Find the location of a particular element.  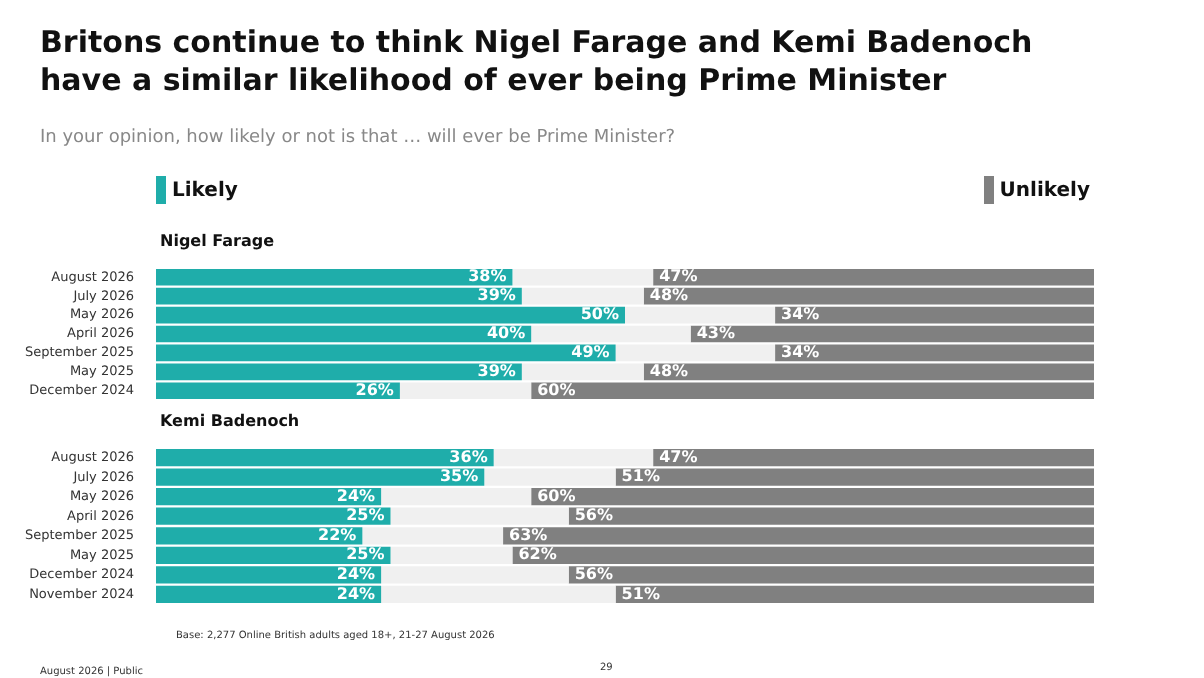

data-label: 43% is located at coordinates (715, 333).